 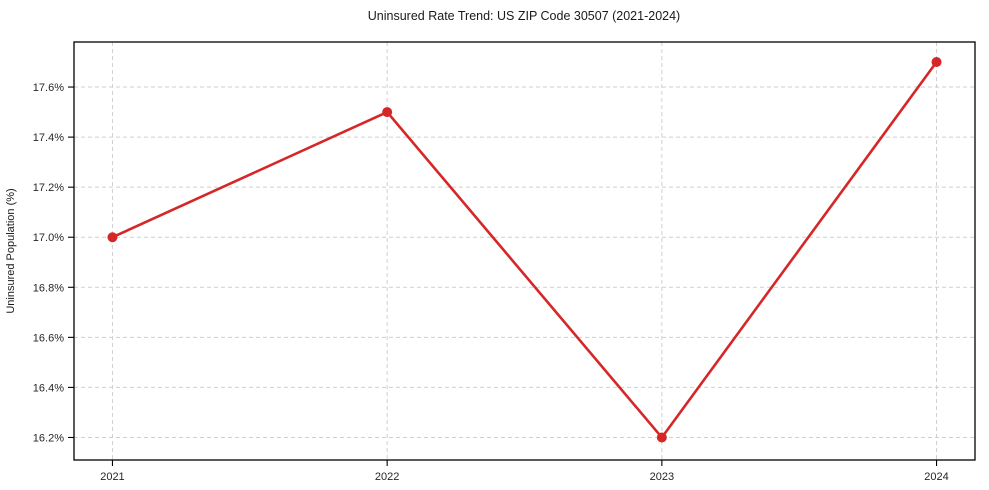 What do you see at coordinates (48, 88) in the screenshot?
I see `y-tick-label: 17.6%` at bounding box center [48, 88].